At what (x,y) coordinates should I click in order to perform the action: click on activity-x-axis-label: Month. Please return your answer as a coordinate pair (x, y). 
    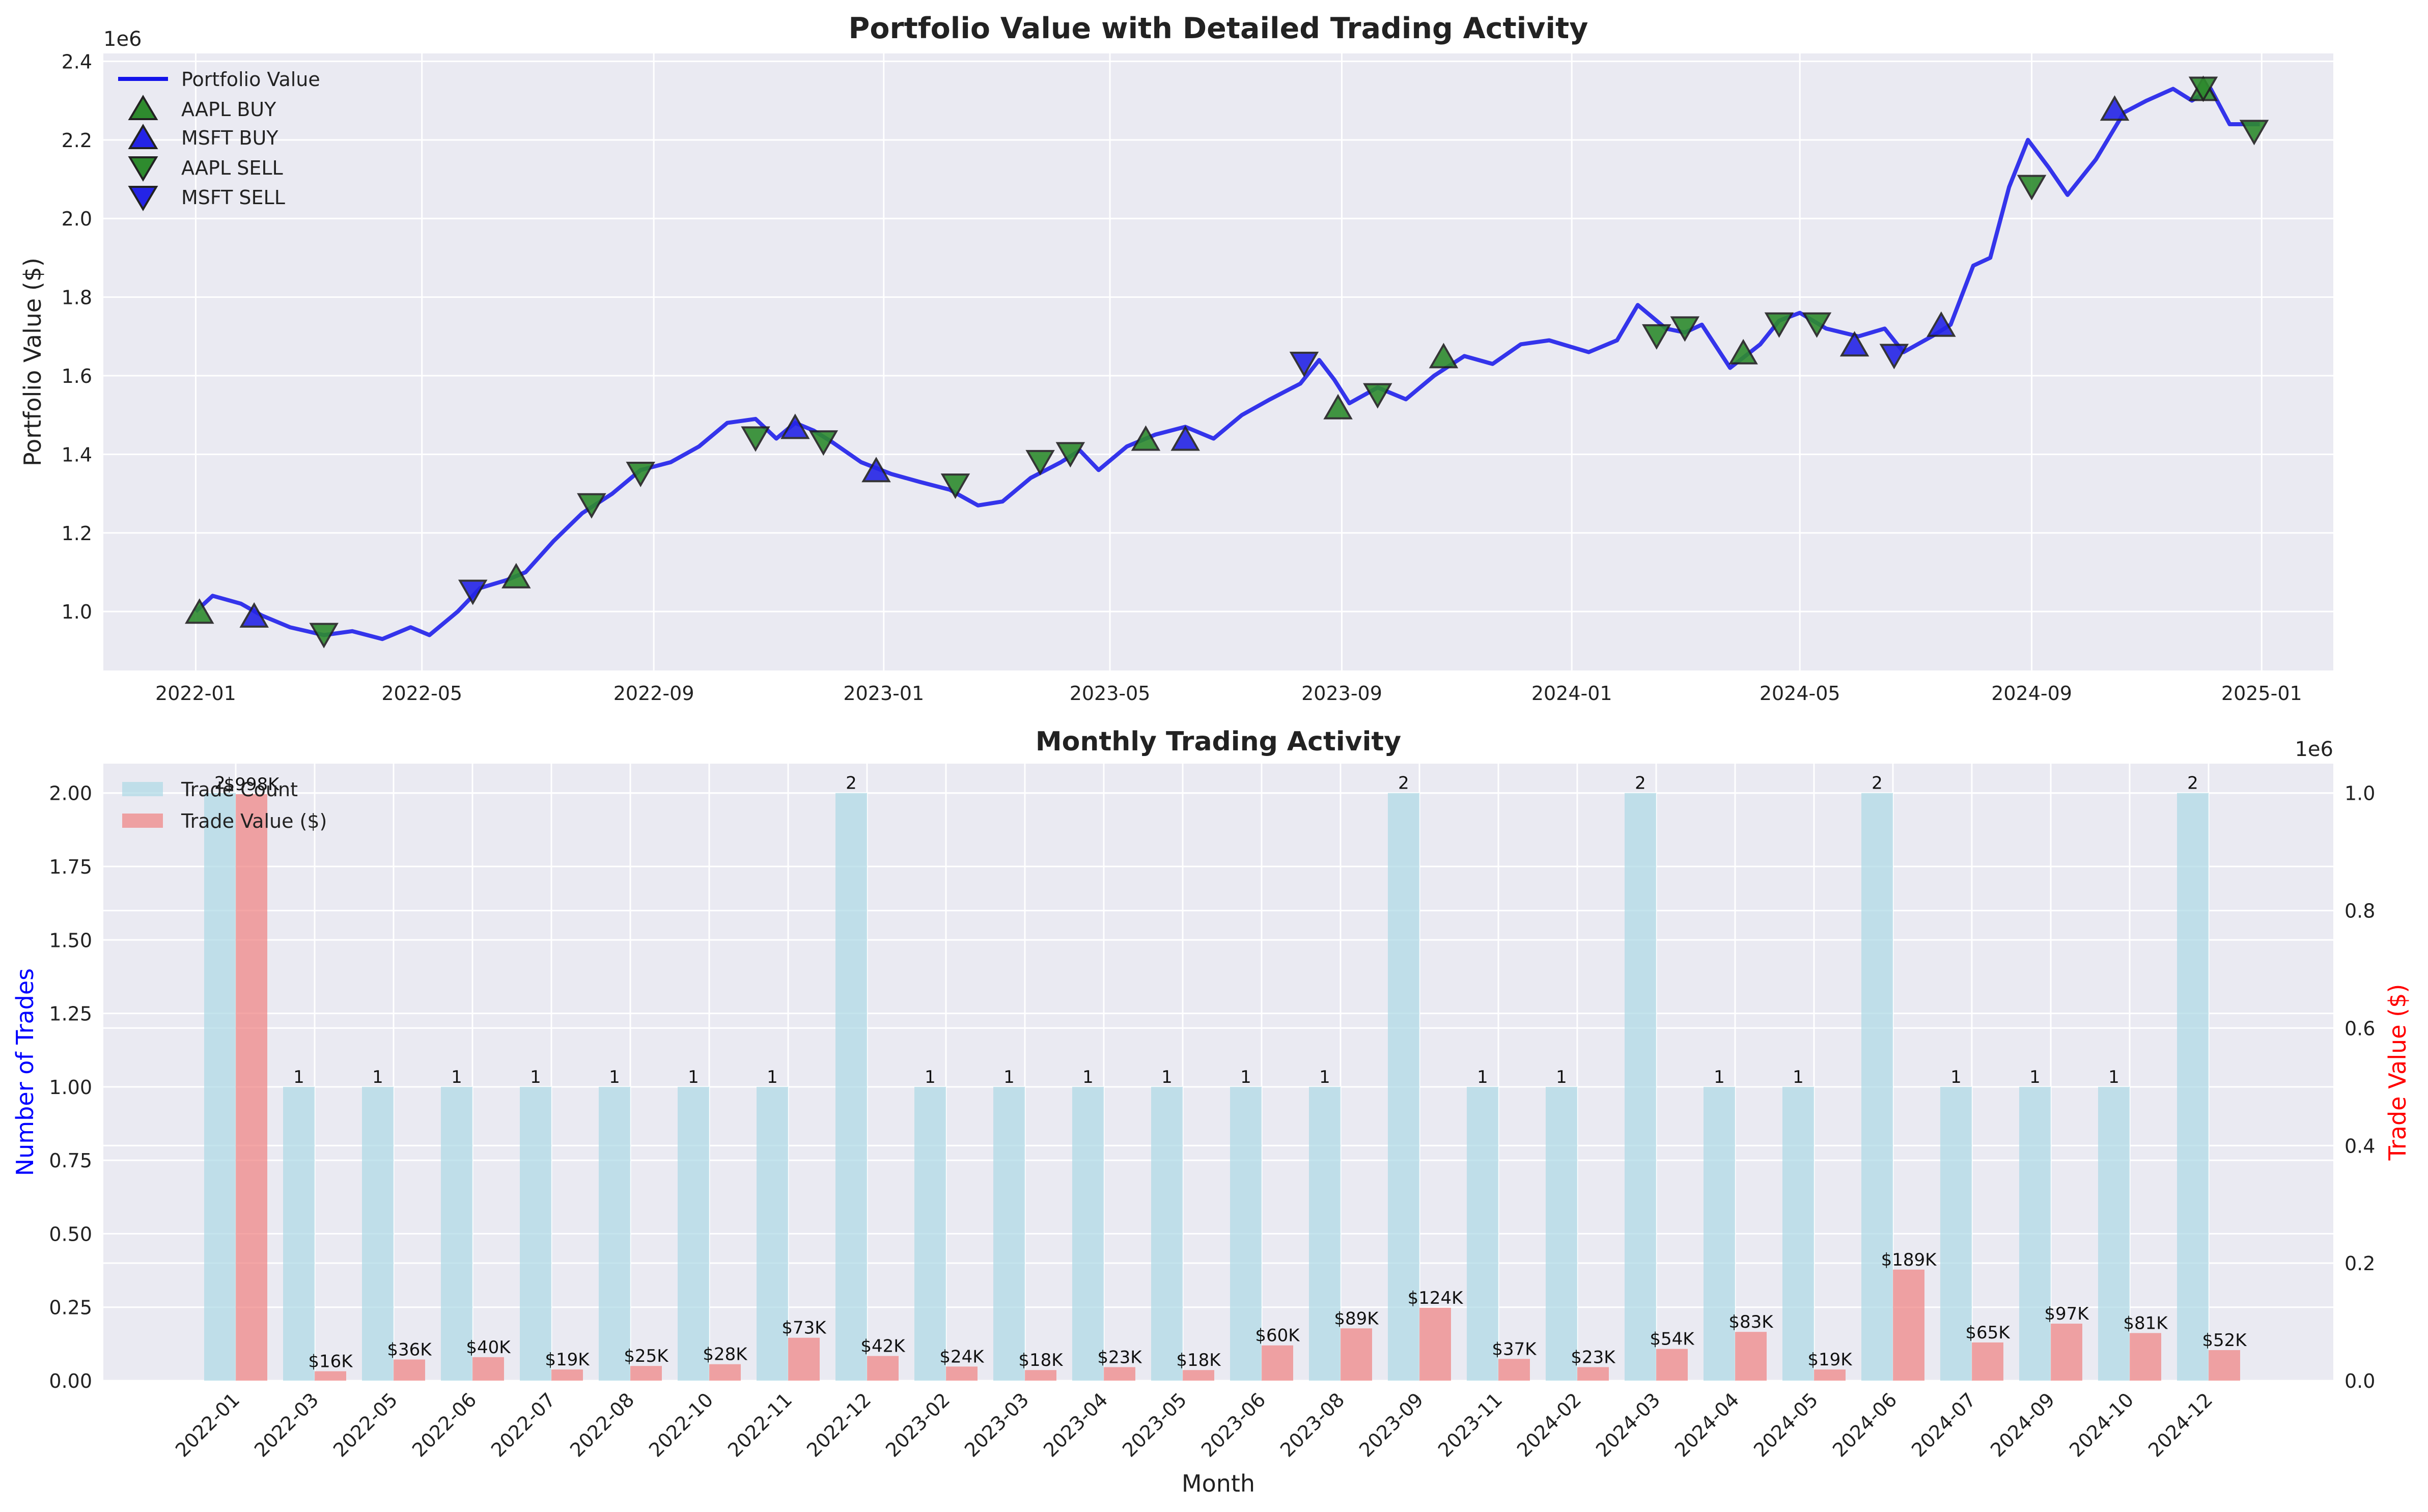
    Looking at the image, I should click on (1218, 1483).